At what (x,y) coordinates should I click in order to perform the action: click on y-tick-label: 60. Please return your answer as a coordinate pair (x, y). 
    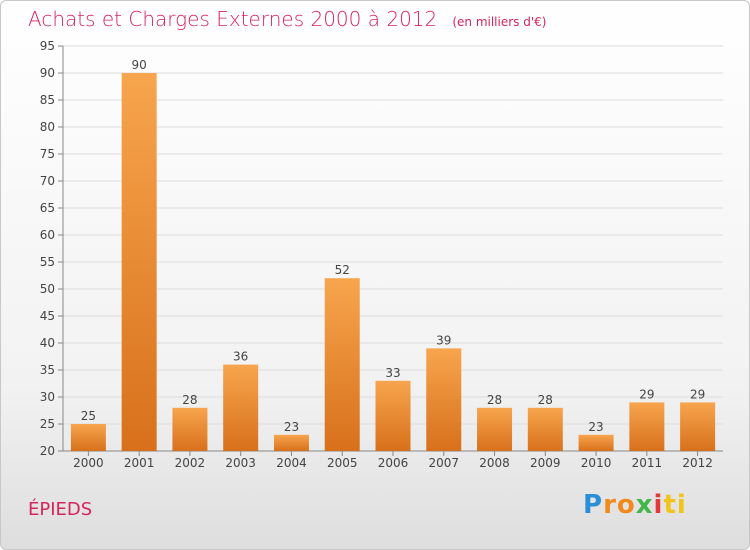
    Looking at the image, I should click on (47, 235).